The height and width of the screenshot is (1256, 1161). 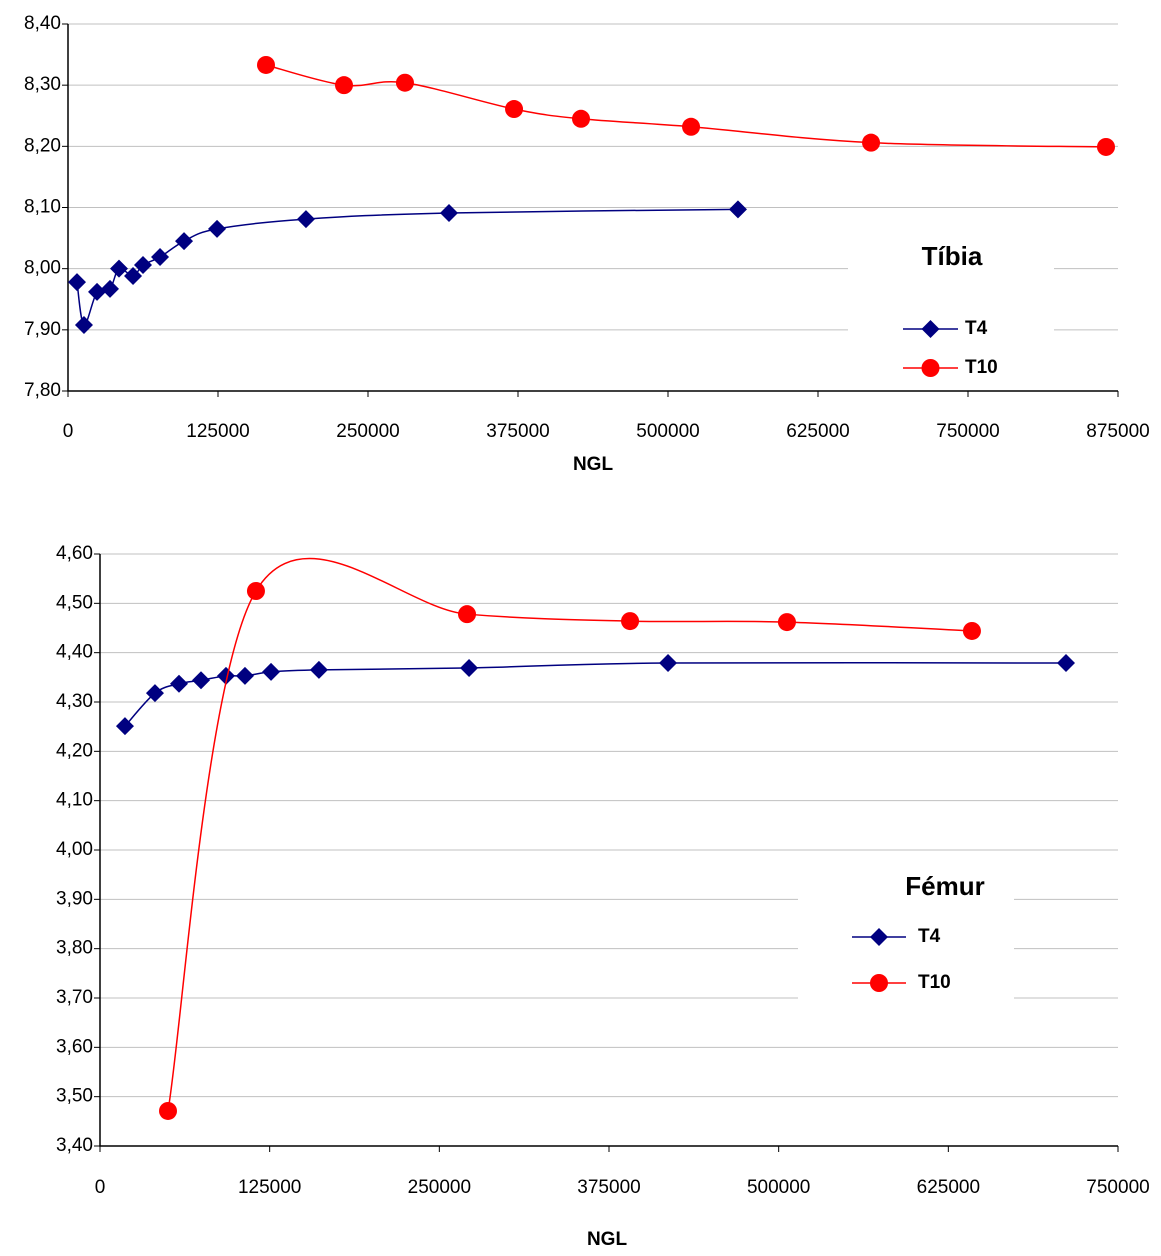 What do you see at coordinates (944, 886) in the screenshot?
I see `legend-title: Fémur` at bounding box center [944, 886].